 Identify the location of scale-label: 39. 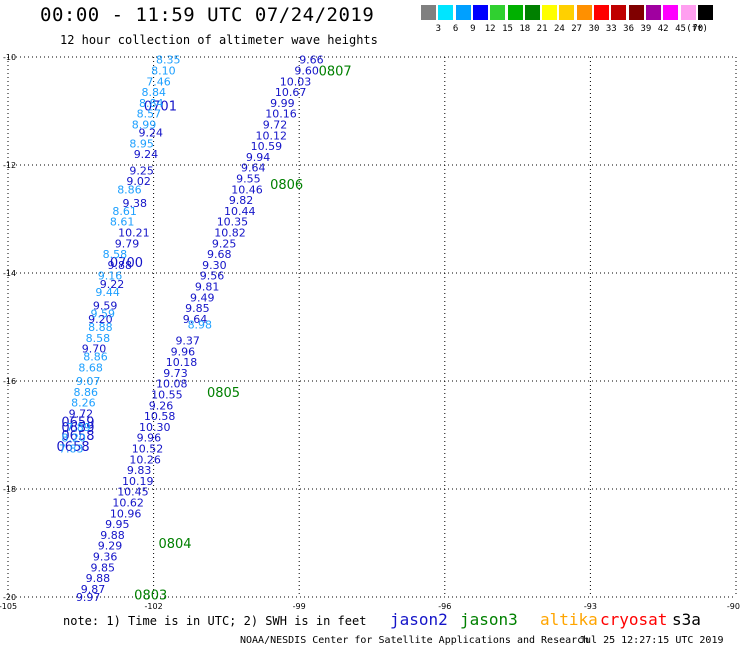
(646, 29).